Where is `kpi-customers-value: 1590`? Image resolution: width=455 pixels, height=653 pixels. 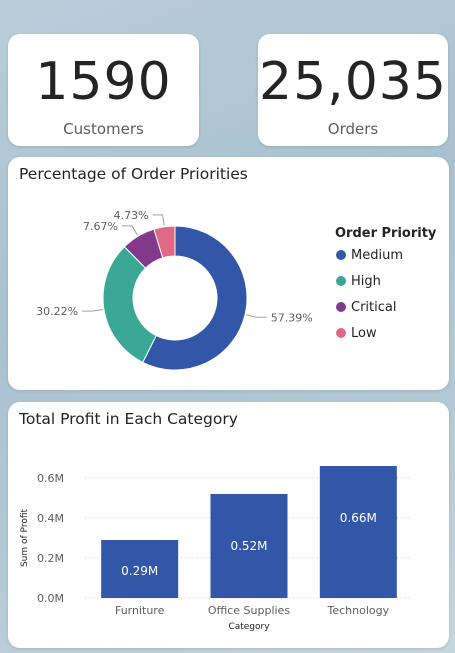
kpi-customers-value: 1590 is located at coordinates (103, 82).